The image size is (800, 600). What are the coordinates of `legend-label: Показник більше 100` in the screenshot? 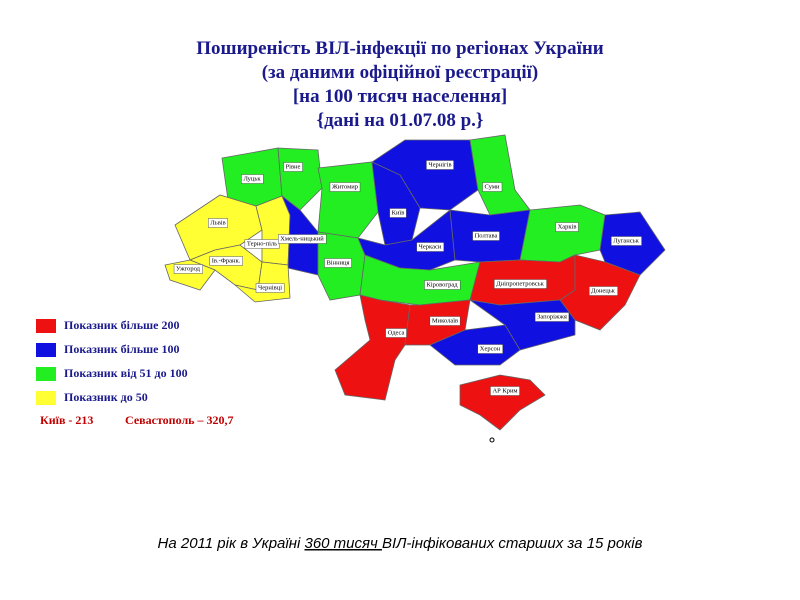 It's located at (122, 349).